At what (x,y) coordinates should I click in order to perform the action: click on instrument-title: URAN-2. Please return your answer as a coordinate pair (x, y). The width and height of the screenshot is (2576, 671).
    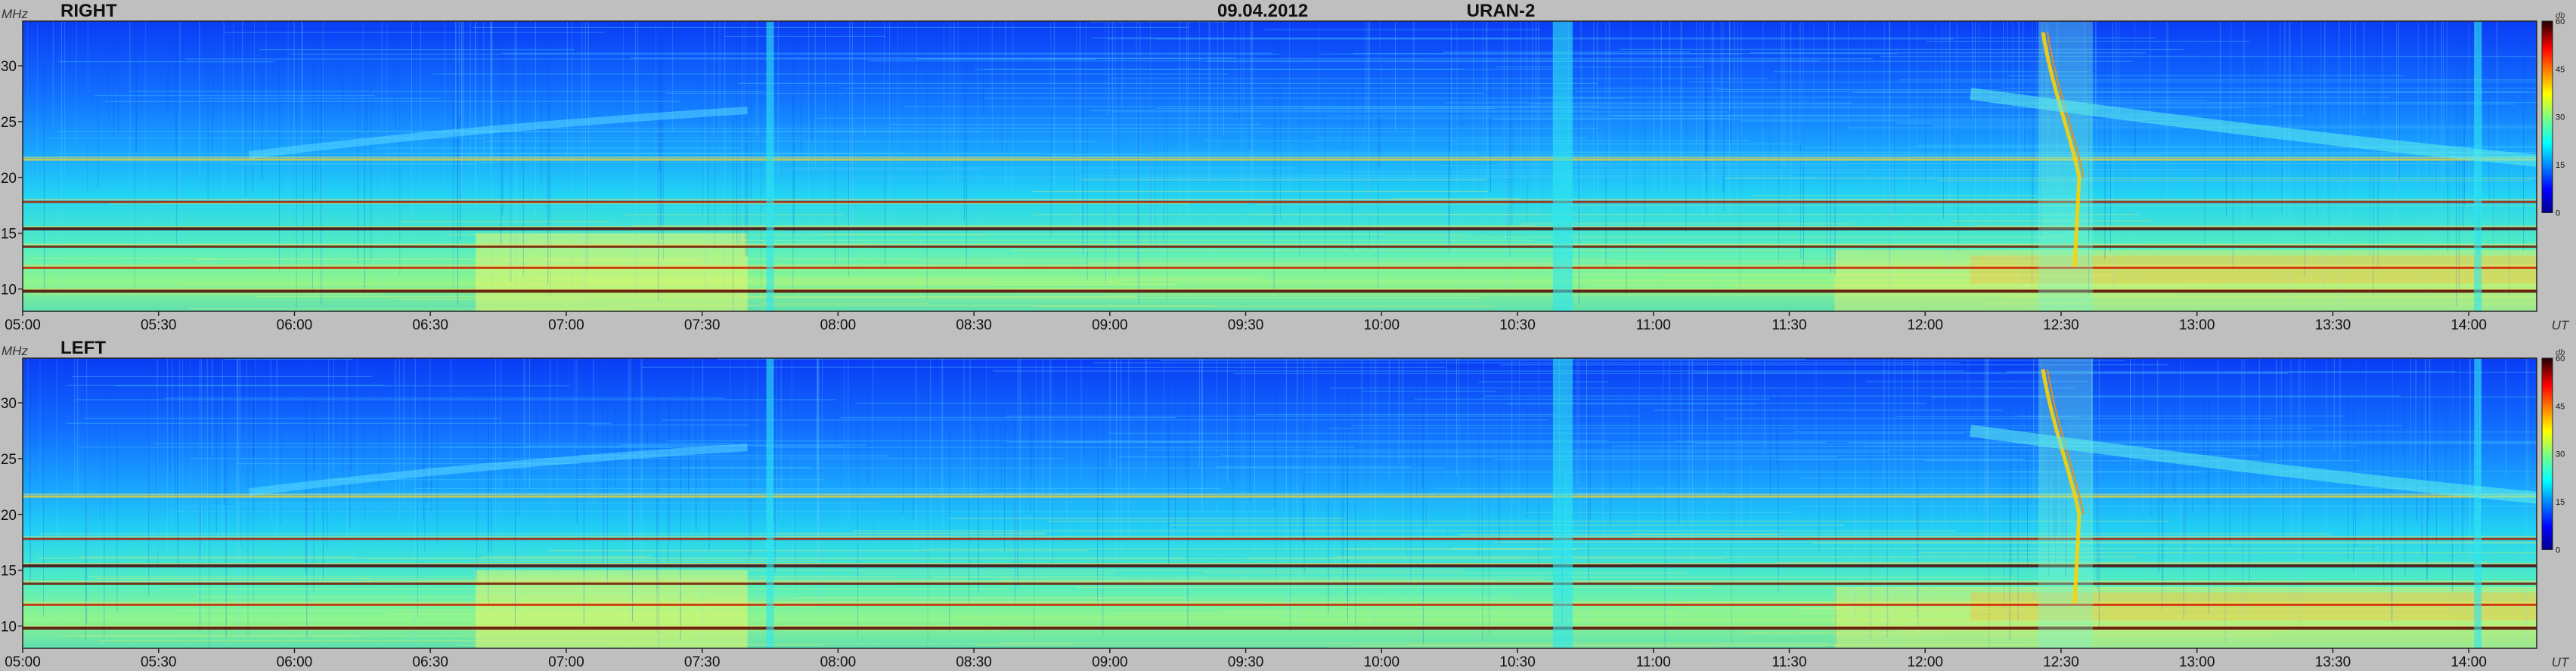
    Looking at the image, I should click on (1501, 11).